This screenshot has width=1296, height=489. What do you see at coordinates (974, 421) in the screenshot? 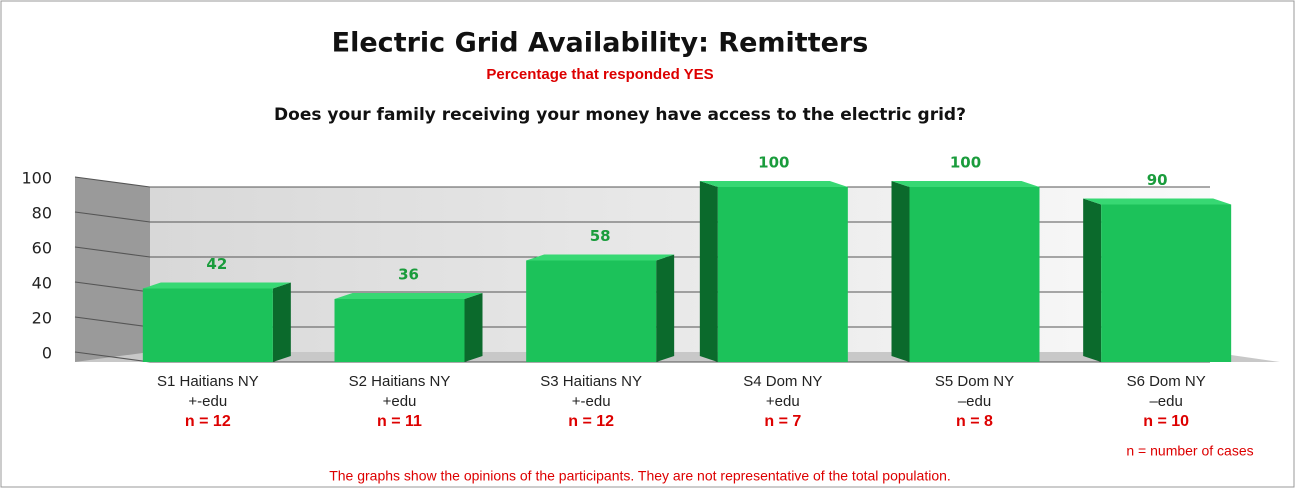
I see `sample-size: n = 8` at bounding box center [974, 421].